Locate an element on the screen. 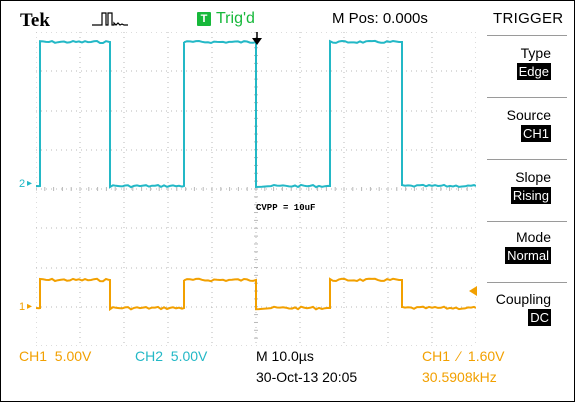 The width and height of the screenshot is (577, 404). menu-title: TRIGGER is located at coordinates (528, 18).